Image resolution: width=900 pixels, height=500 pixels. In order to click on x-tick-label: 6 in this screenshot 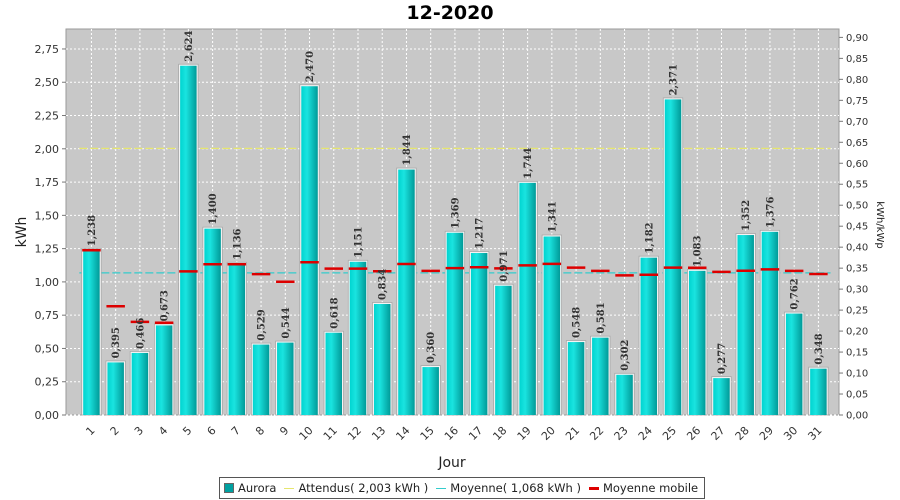, I will do `click(212, 431)`.